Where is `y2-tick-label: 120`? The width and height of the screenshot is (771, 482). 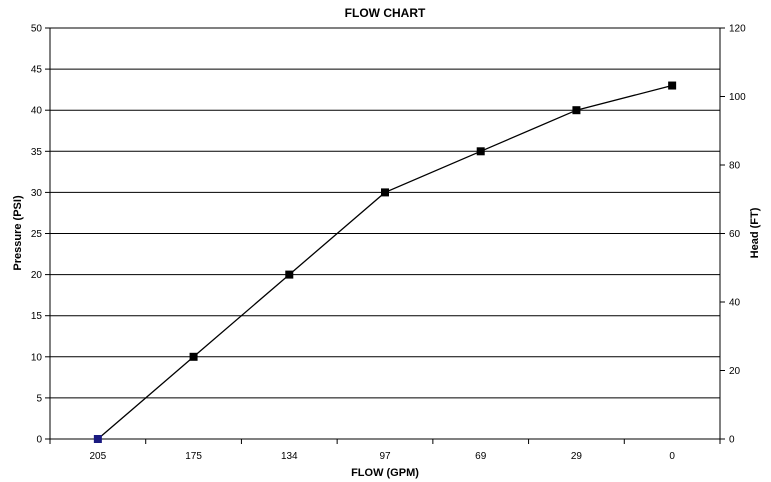
y2-tick-label: 120 is located at coordinates (737, 29).